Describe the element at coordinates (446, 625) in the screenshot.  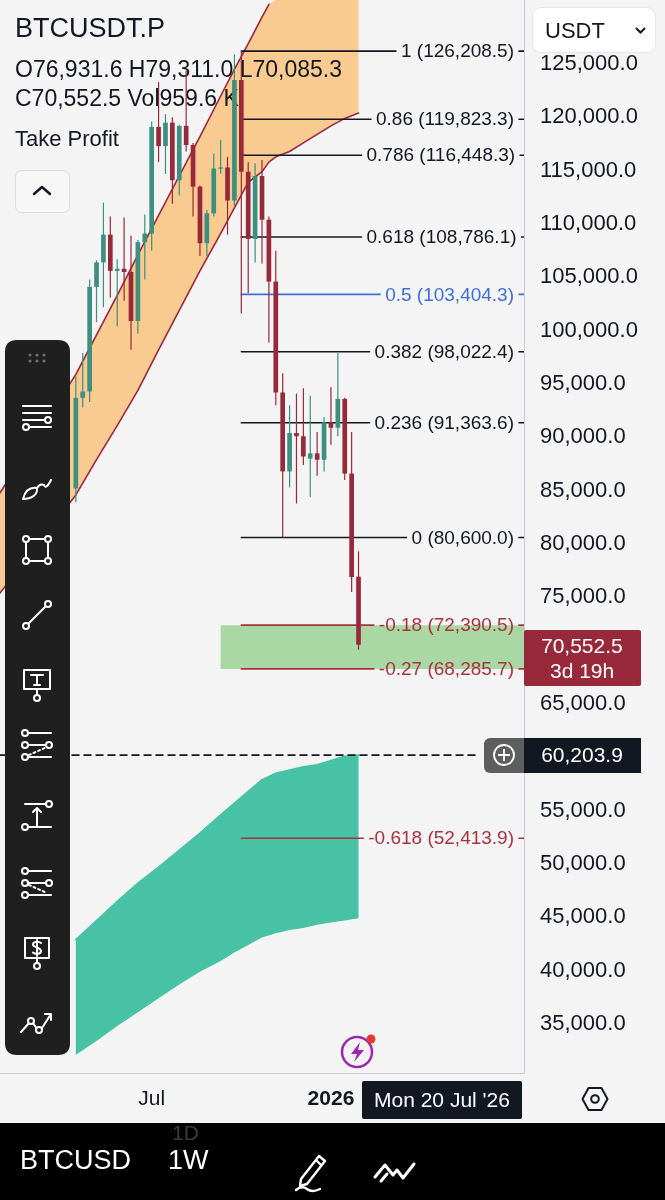
I see `ref-line-label: -0.18 (72,390.5)` at that location.